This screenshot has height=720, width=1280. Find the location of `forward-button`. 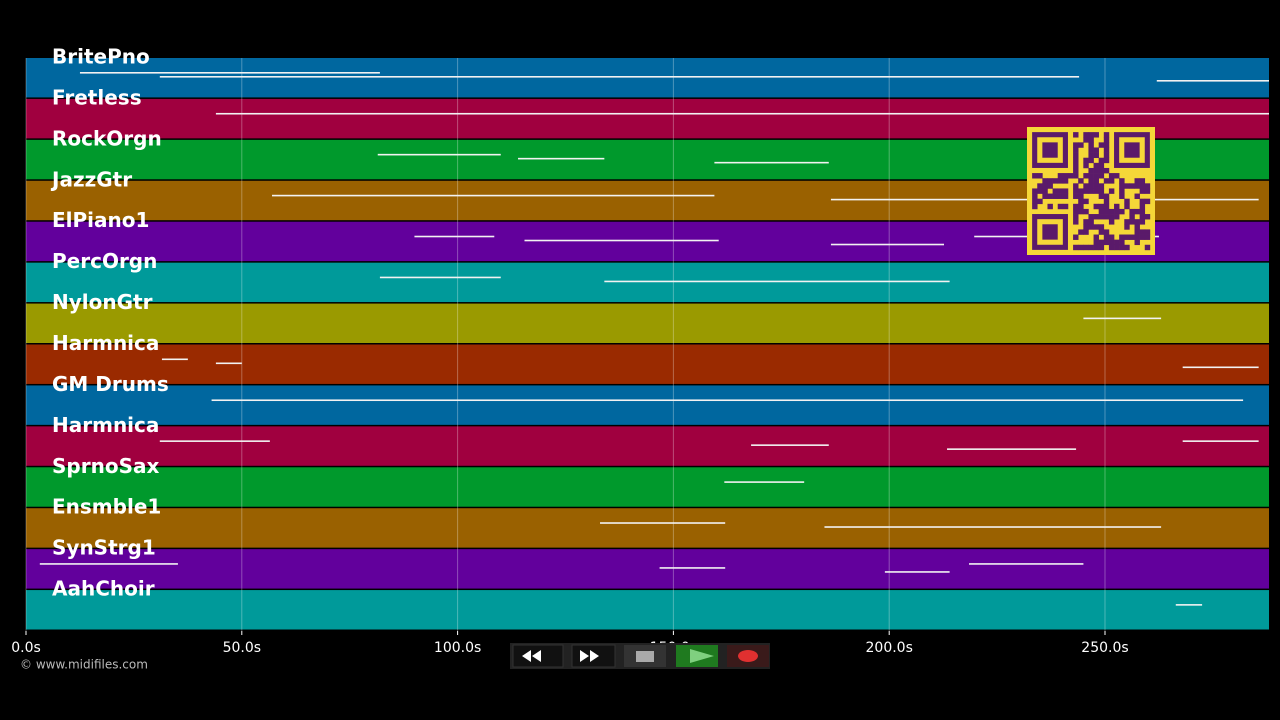

forward-button is located at coordinates (593, 656).